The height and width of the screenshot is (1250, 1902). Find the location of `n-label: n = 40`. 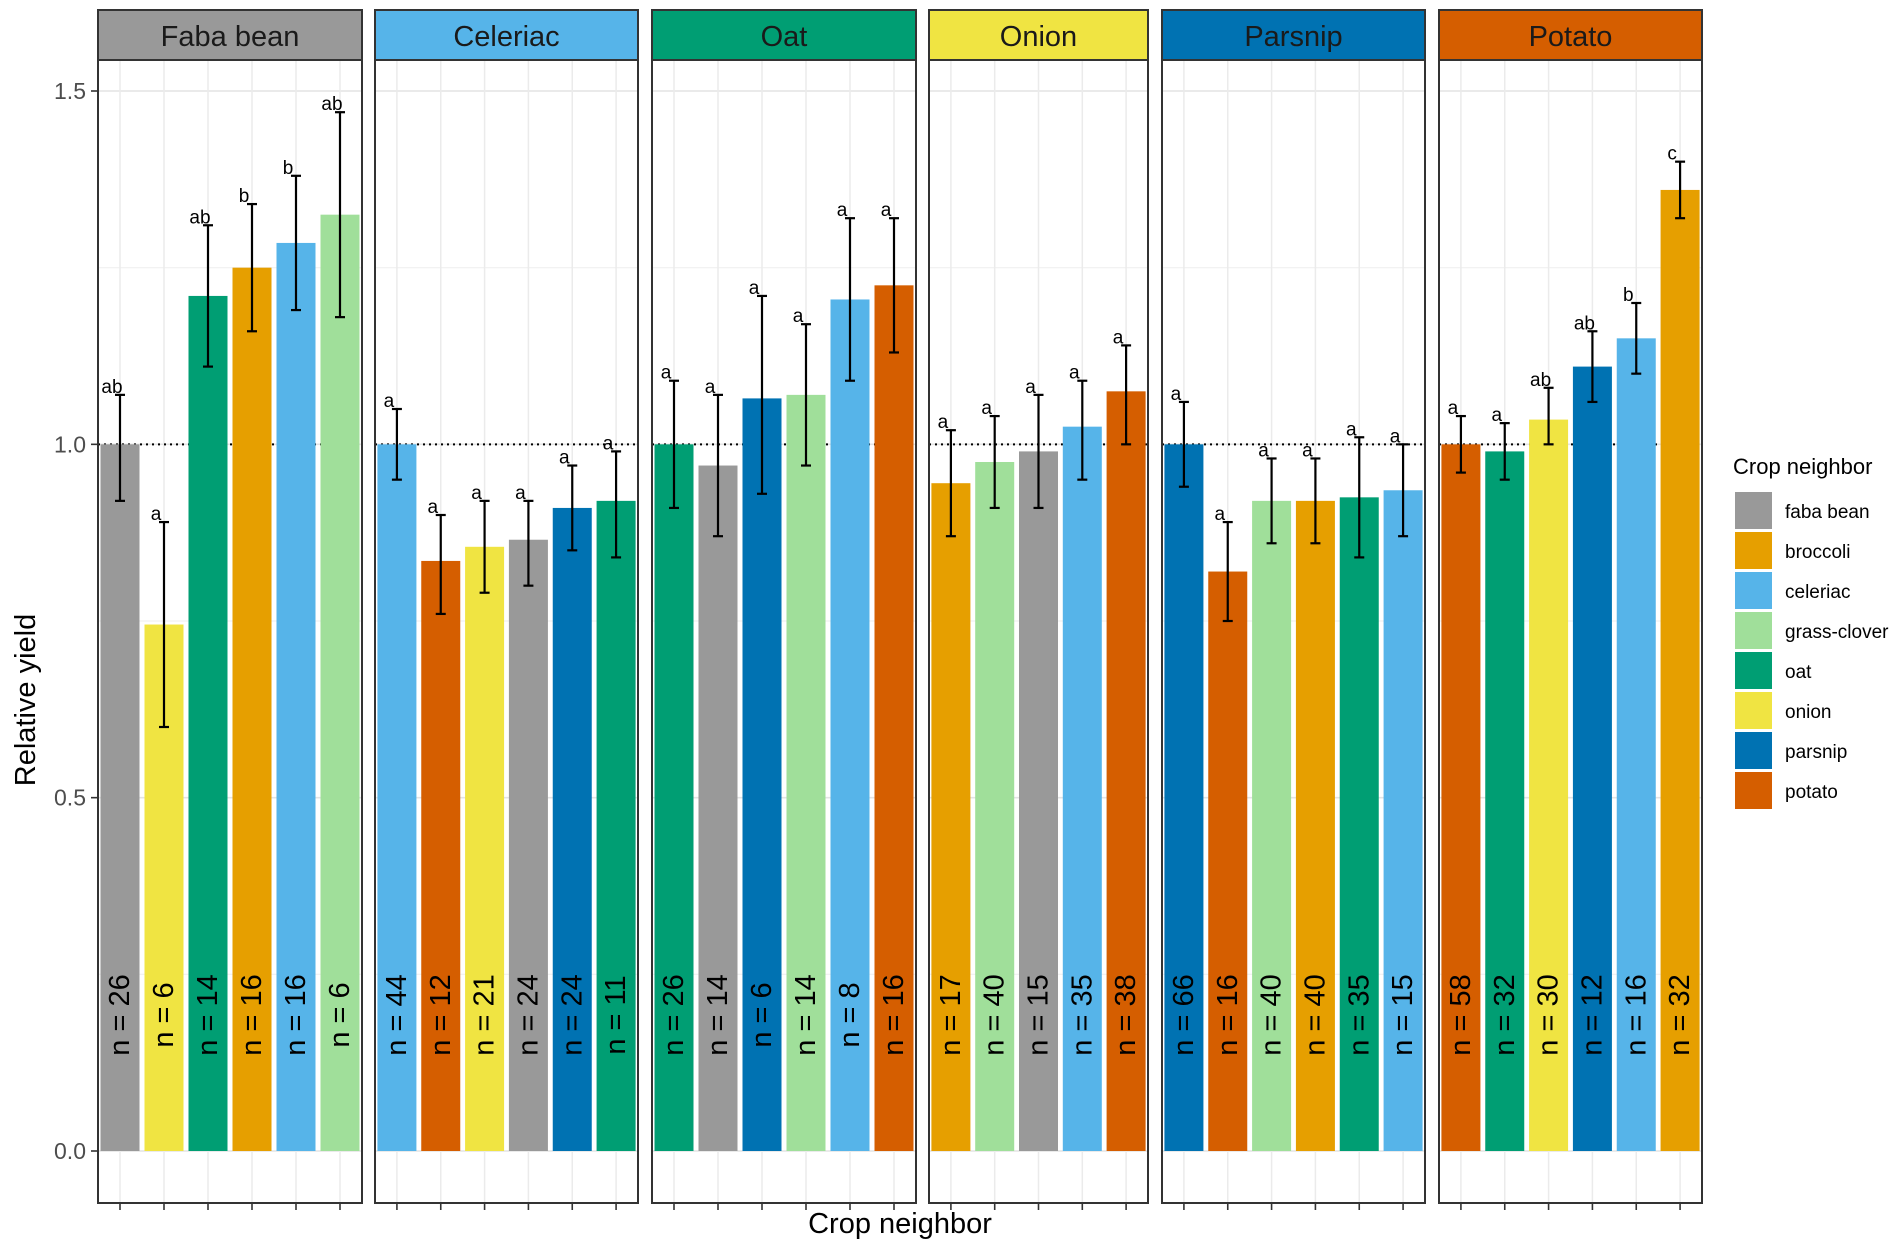

n-label: n = 40 is located at coordinates (995, 1014).